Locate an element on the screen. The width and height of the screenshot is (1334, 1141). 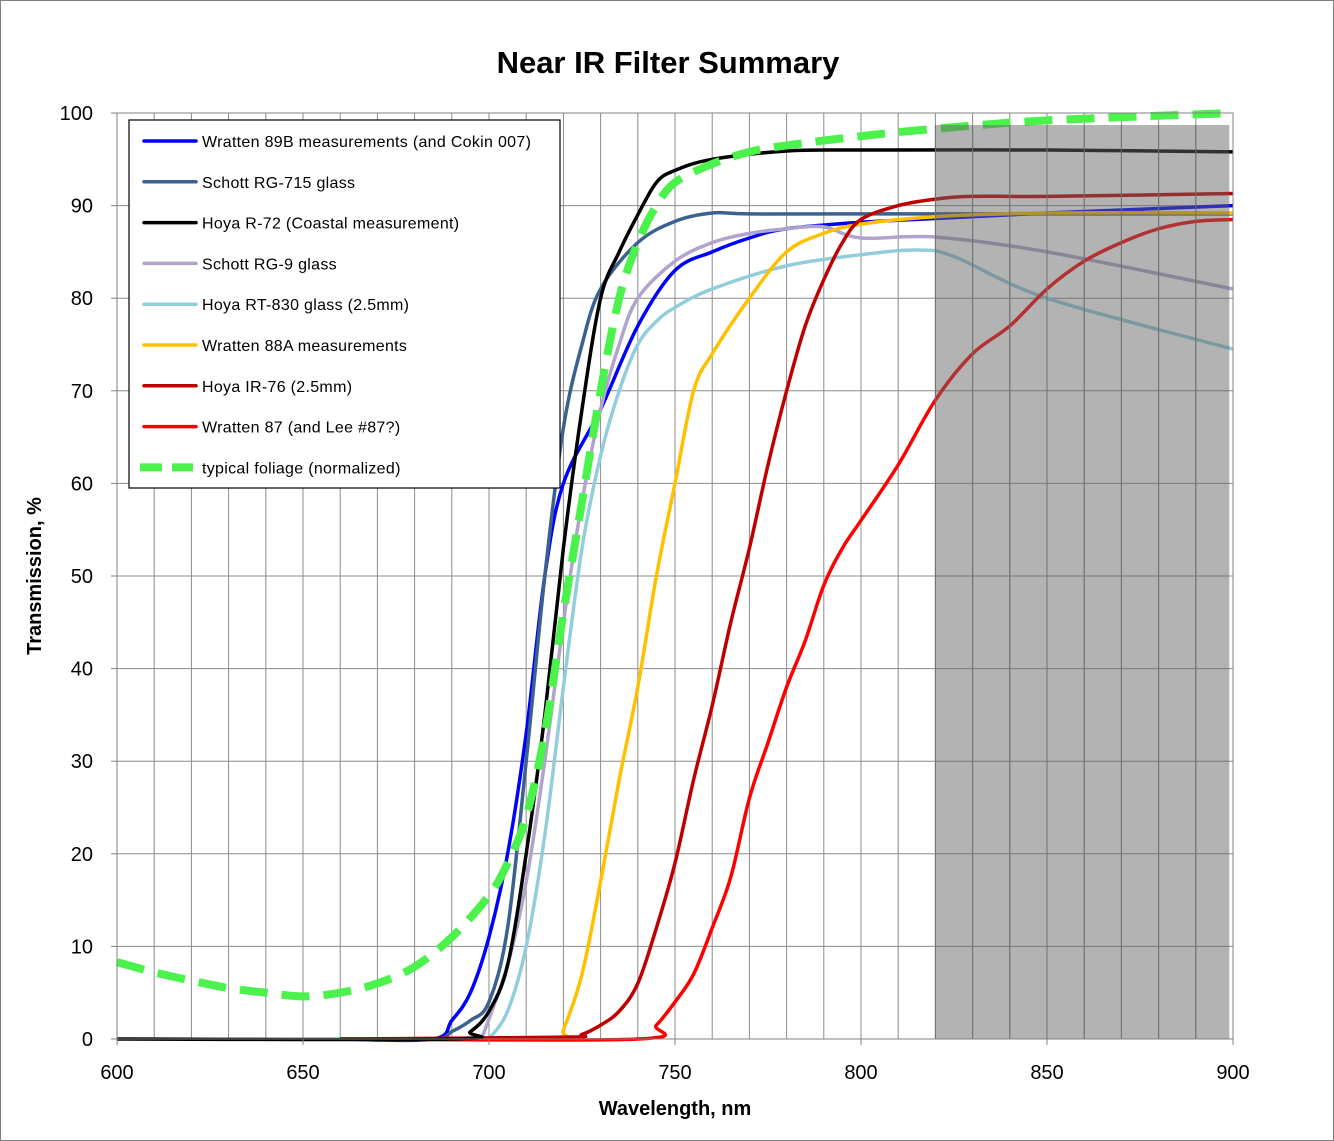
x-axis-label: Wavelength, nm is located at coordinates (675, 1109).